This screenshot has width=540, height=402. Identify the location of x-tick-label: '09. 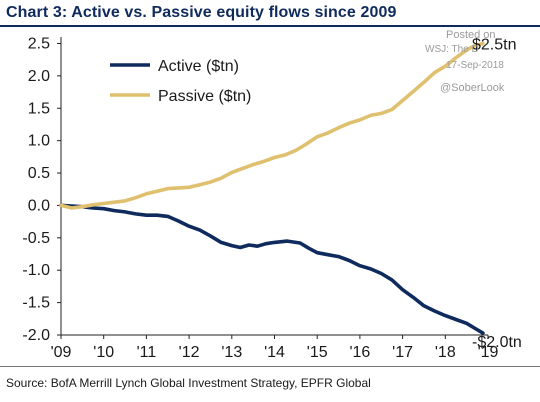
(61, 352).